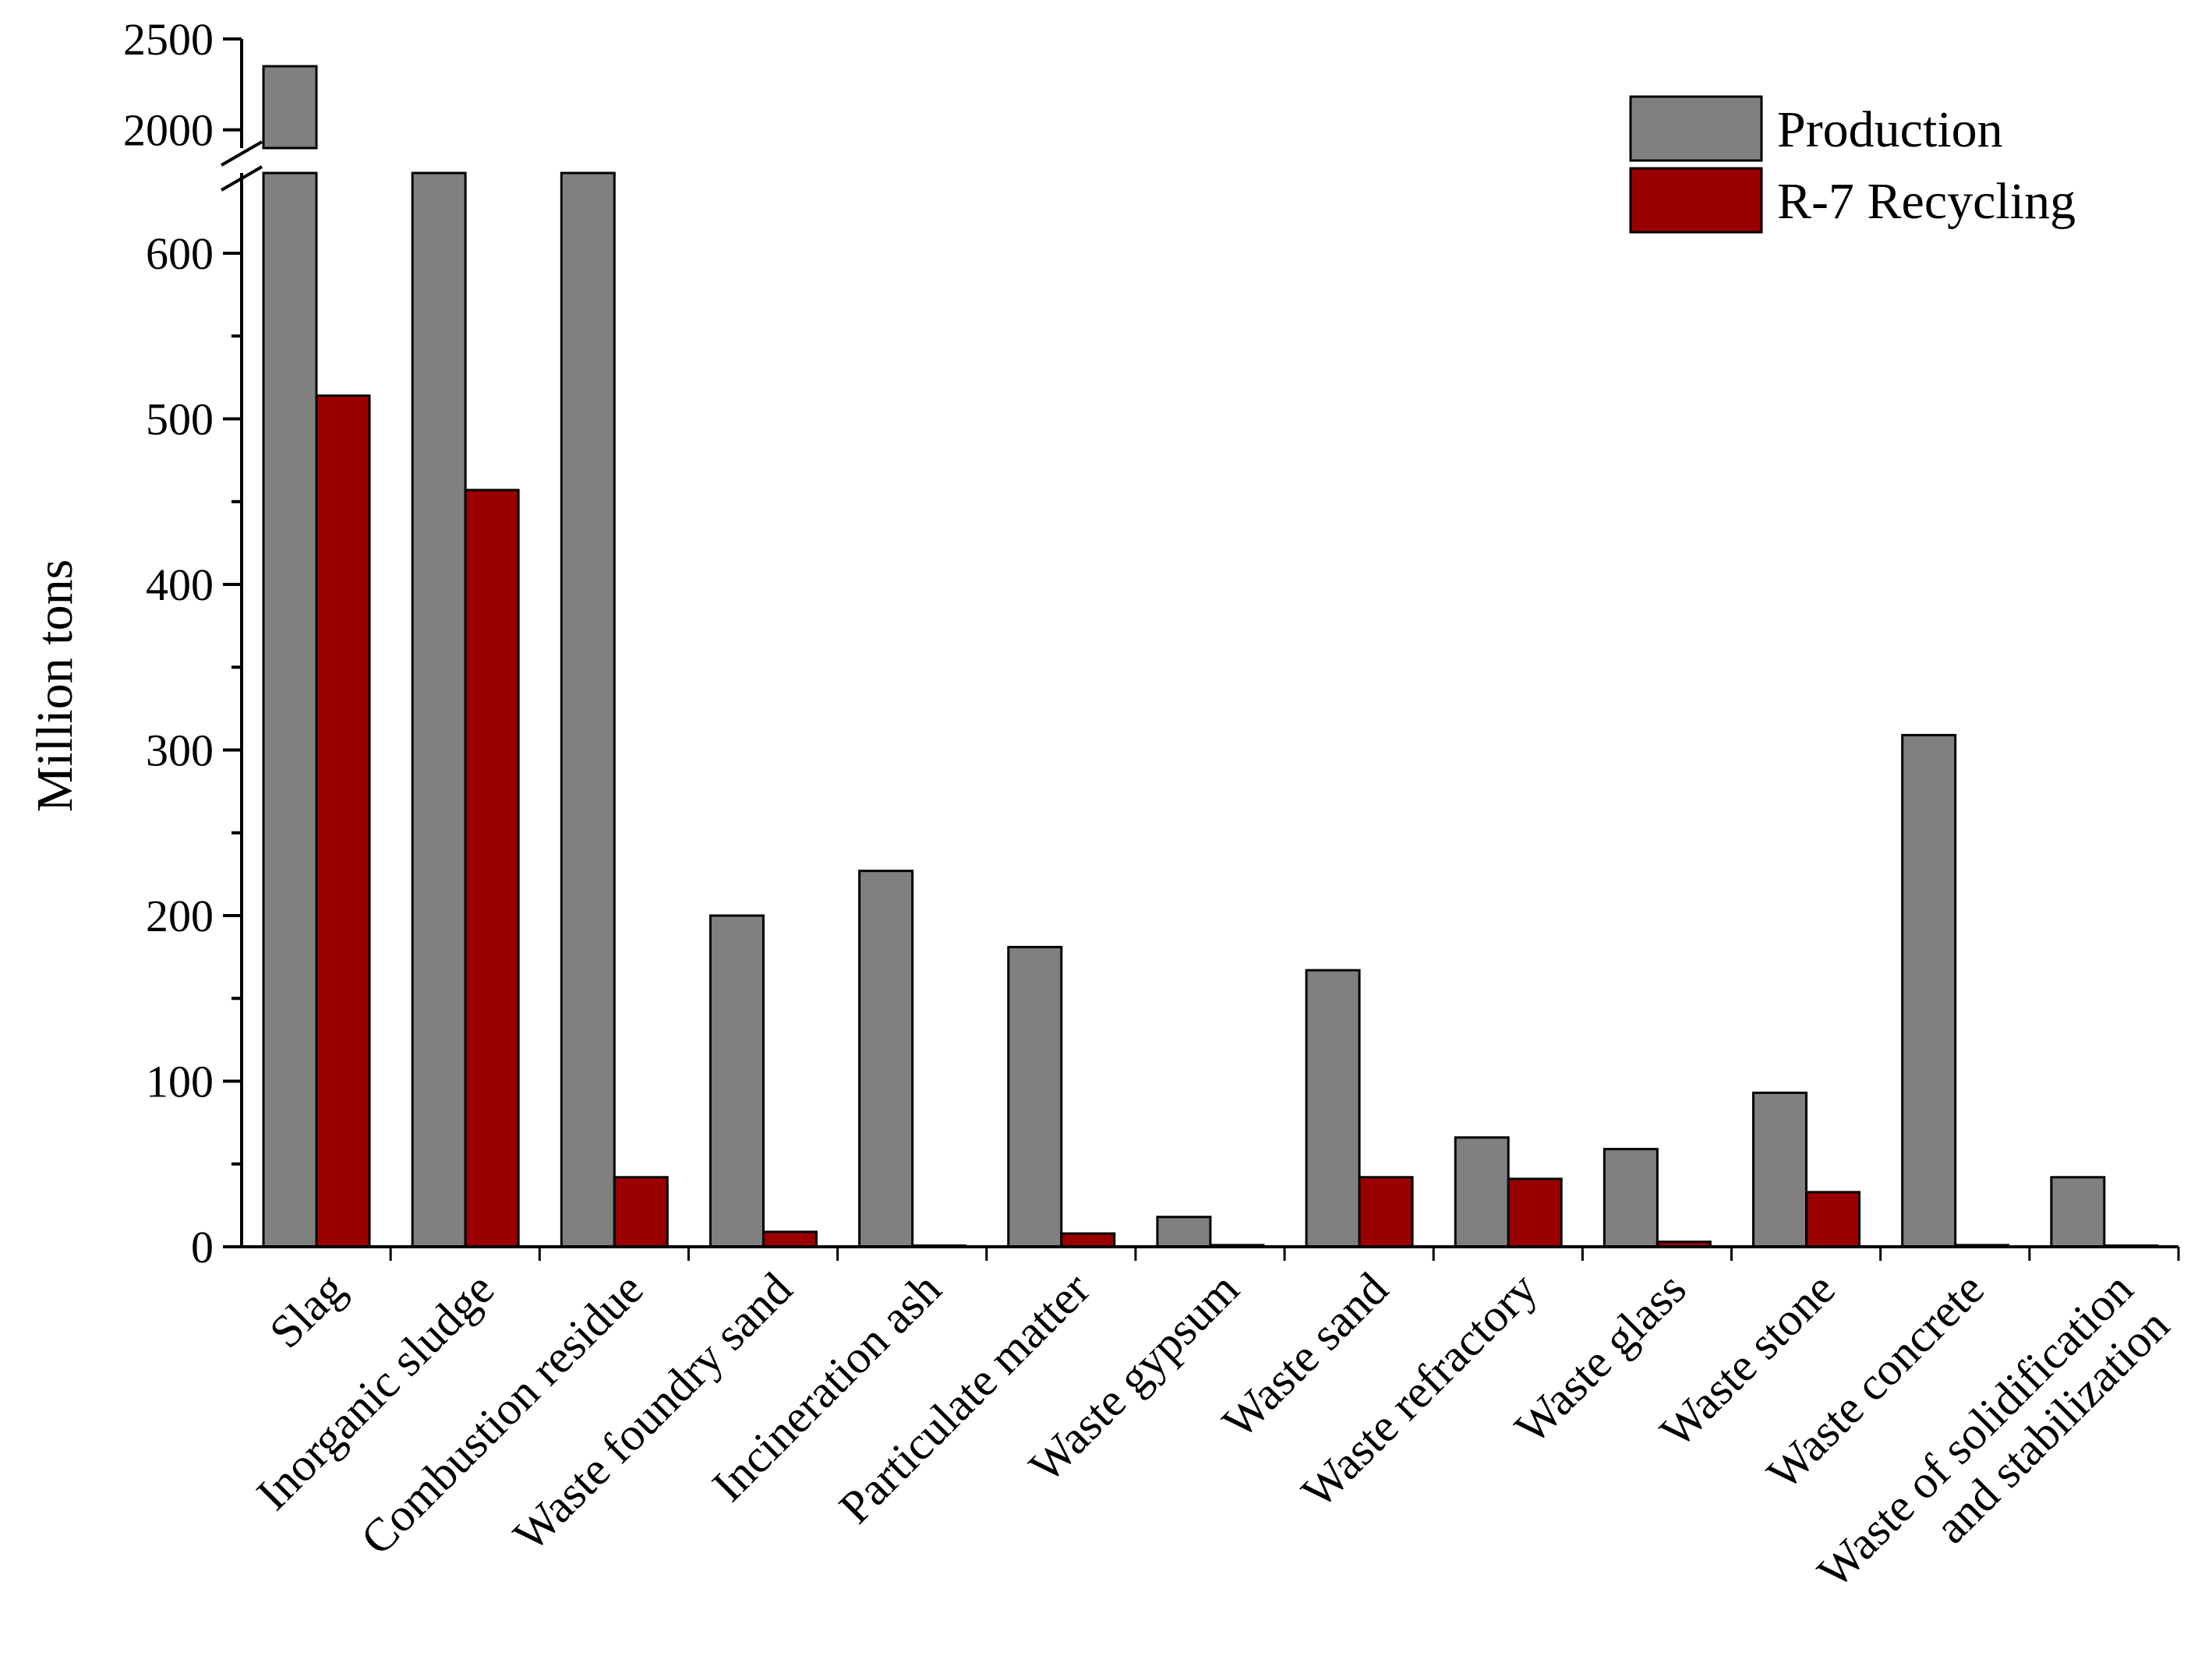 The image size is (2212, 1666). I want to click on x-category-label: Waste foundry sand, so click(653, 1412).